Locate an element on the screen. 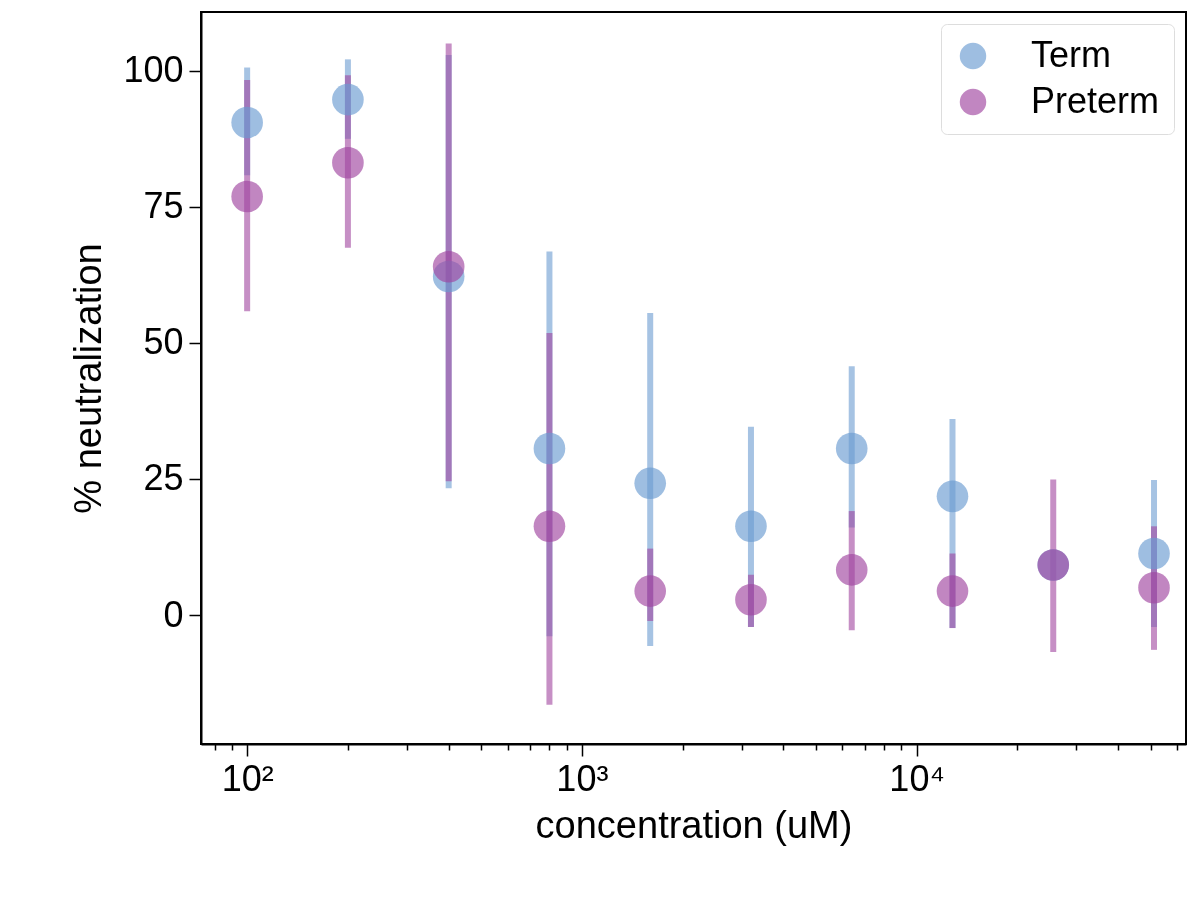  y-tick-label: 100 is located at coordinates (153, 70).